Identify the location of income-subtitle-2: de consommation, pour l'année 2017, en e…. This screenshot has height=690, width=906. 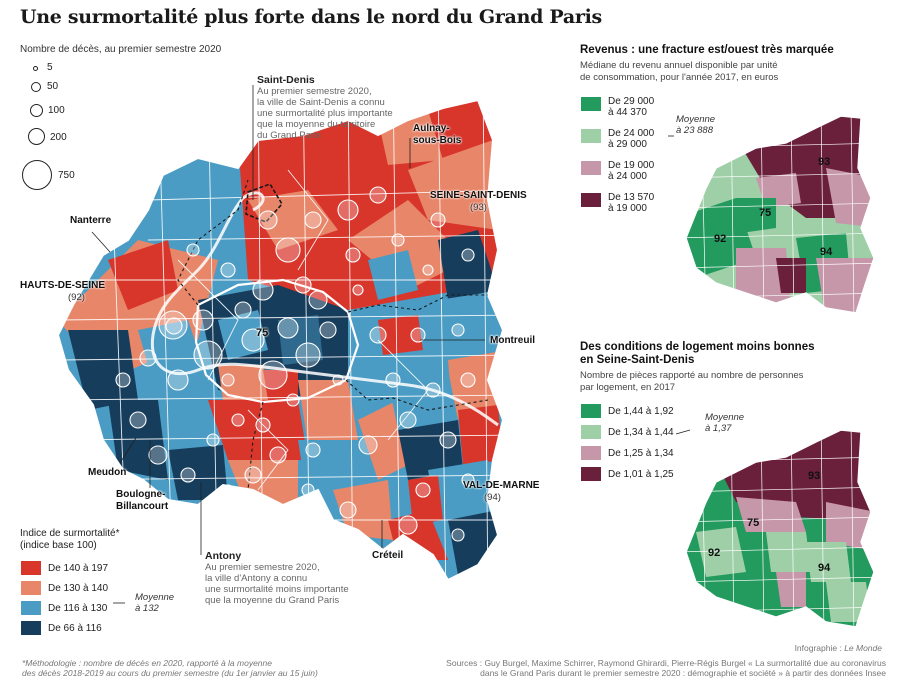
(679, 77).